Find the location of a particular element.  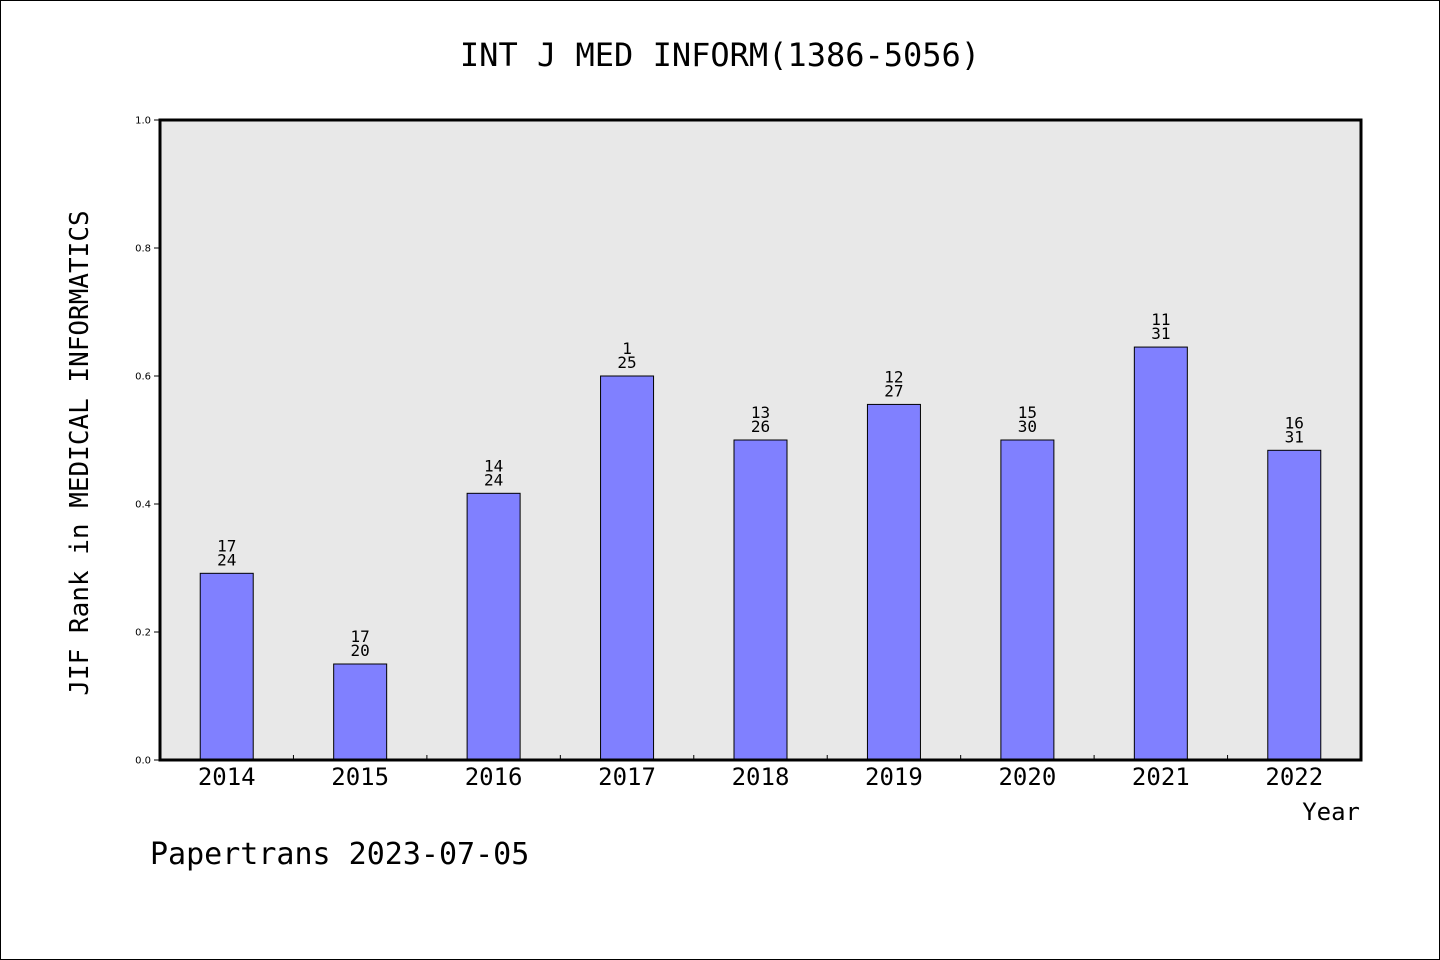

x-tick-label: 2021 is located at coordinates (1161, 777).